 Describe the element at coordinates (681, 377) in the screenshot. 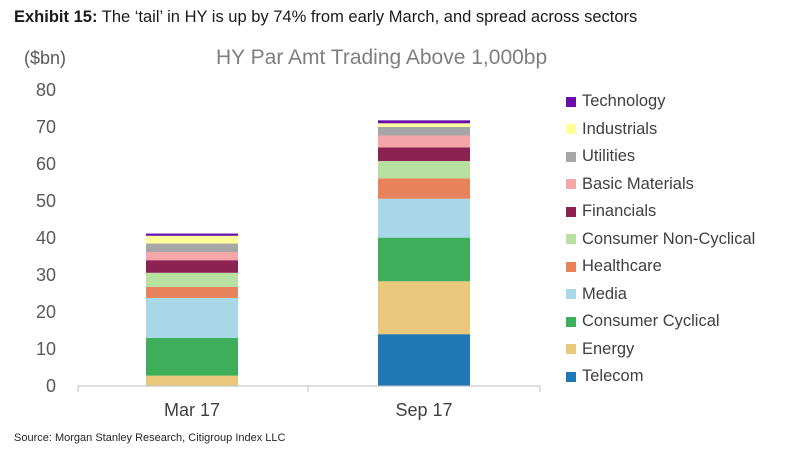

I see `legend-item: Telecom` at that location.